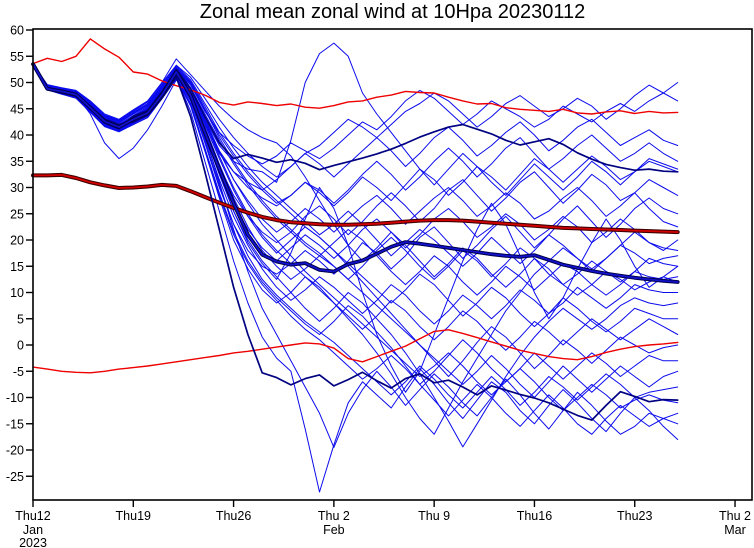  I want to click on y-tick-label: 55, so click(17, 57).